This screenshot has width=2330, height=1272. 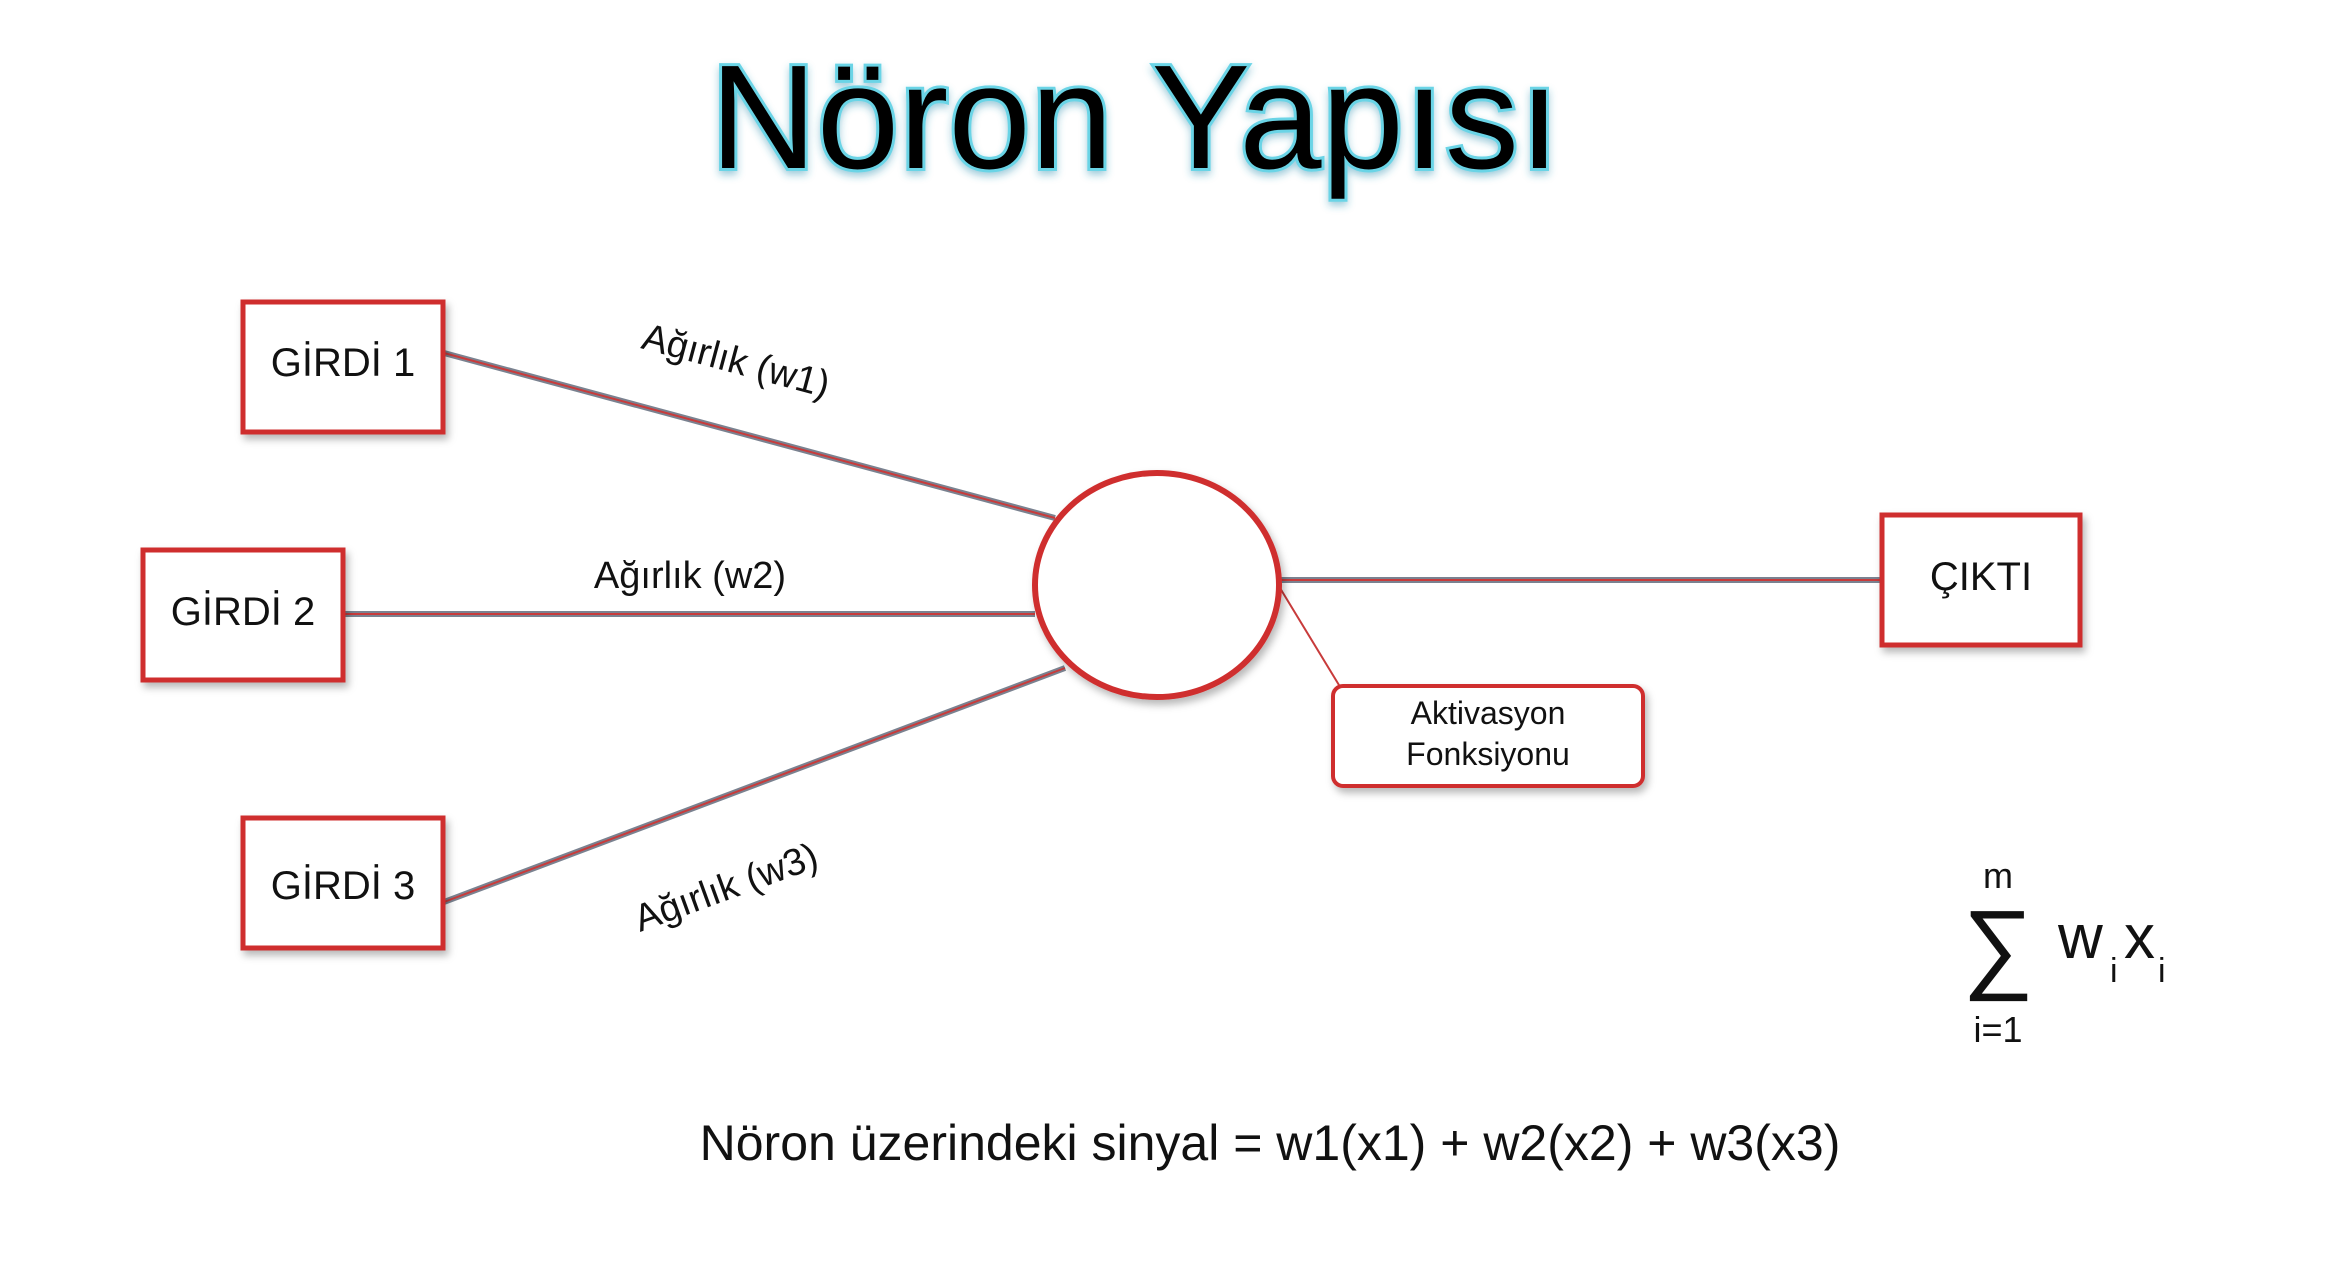 I want to click on summation-formula: m ∑ i=1 w i x i, so click(x=2063, y=952).